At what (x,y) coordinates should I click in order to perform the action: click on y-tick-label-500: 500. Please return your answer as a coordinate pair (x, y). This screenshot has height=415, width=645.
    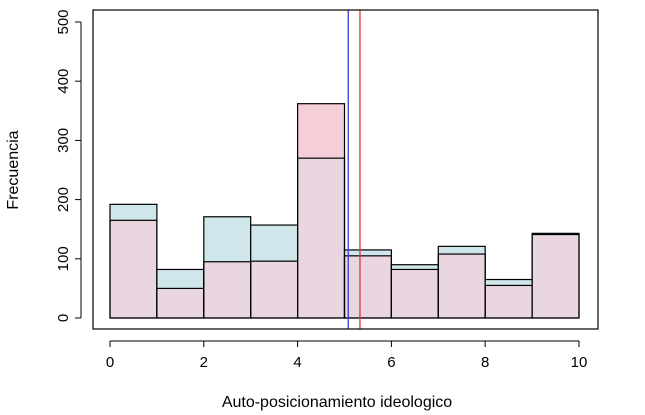
    Looking at the image, I should click on (63, 21).